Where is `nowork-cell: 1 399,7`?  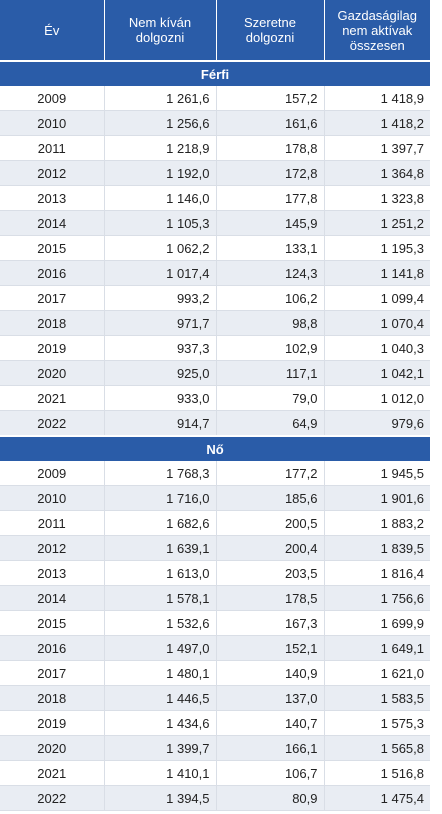
nowork-cell: 1 399,7 is located at coordinates (160, 748).